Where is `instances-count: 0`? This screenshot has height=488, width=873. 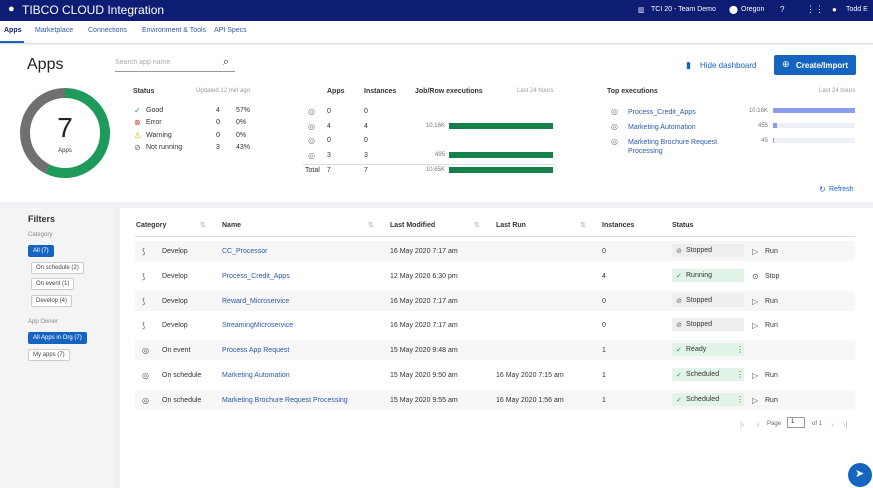
instances-count: 0 is located at coordinates (366, 111).